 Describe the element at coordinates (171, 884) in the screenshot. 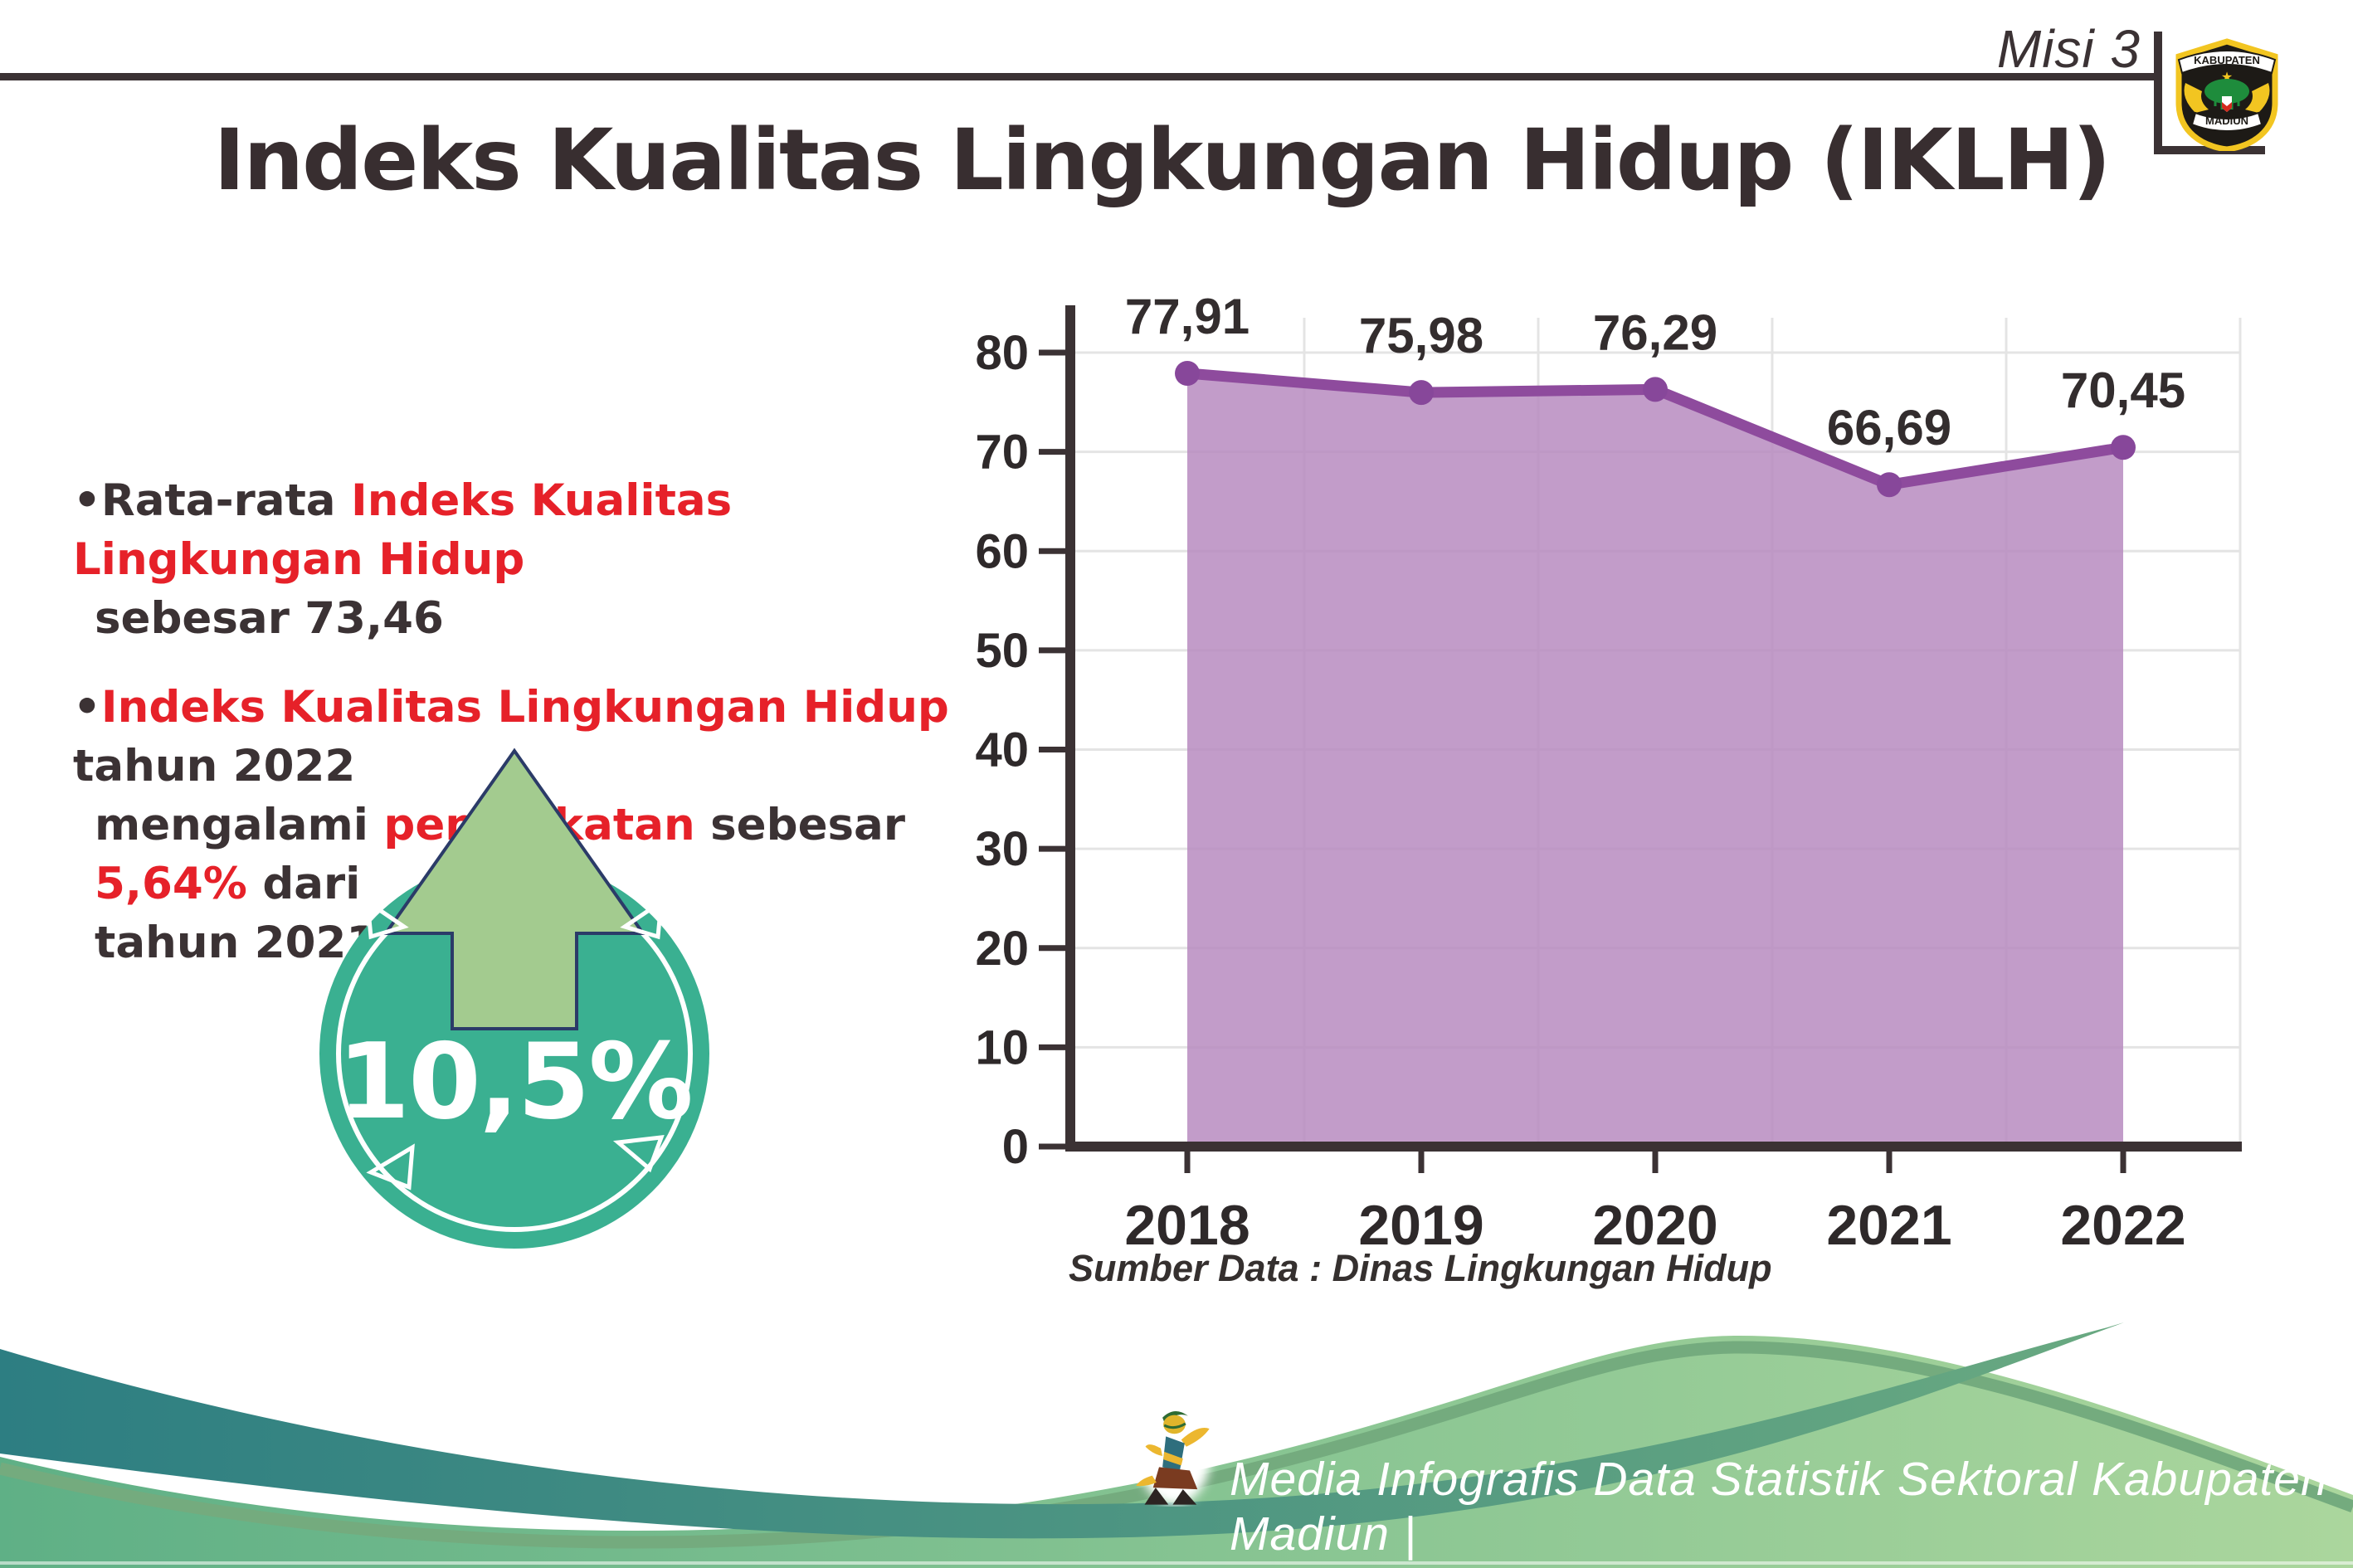

I see `bullet-text-segment: 5,64%` at that location.